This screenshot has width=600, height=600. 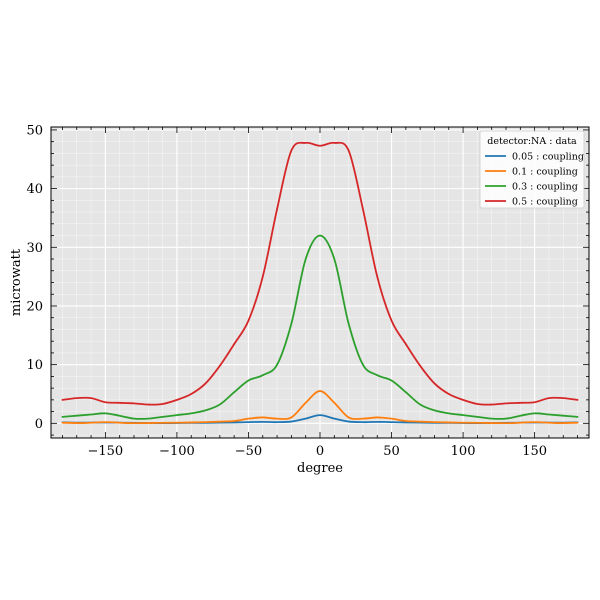 What do you see at coordinates (34, 130) in the screenshot?
I see `y-tick-label: 50` at bounding box center [34, 130].